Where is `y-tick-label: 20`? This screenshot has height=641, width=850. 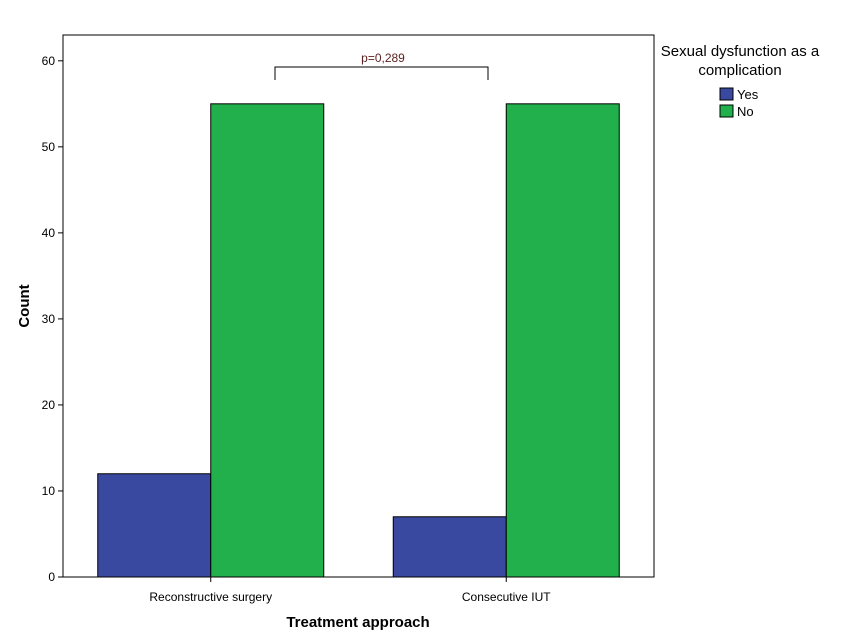 y-tick-label: 20 is located at coordinates (49, 405).